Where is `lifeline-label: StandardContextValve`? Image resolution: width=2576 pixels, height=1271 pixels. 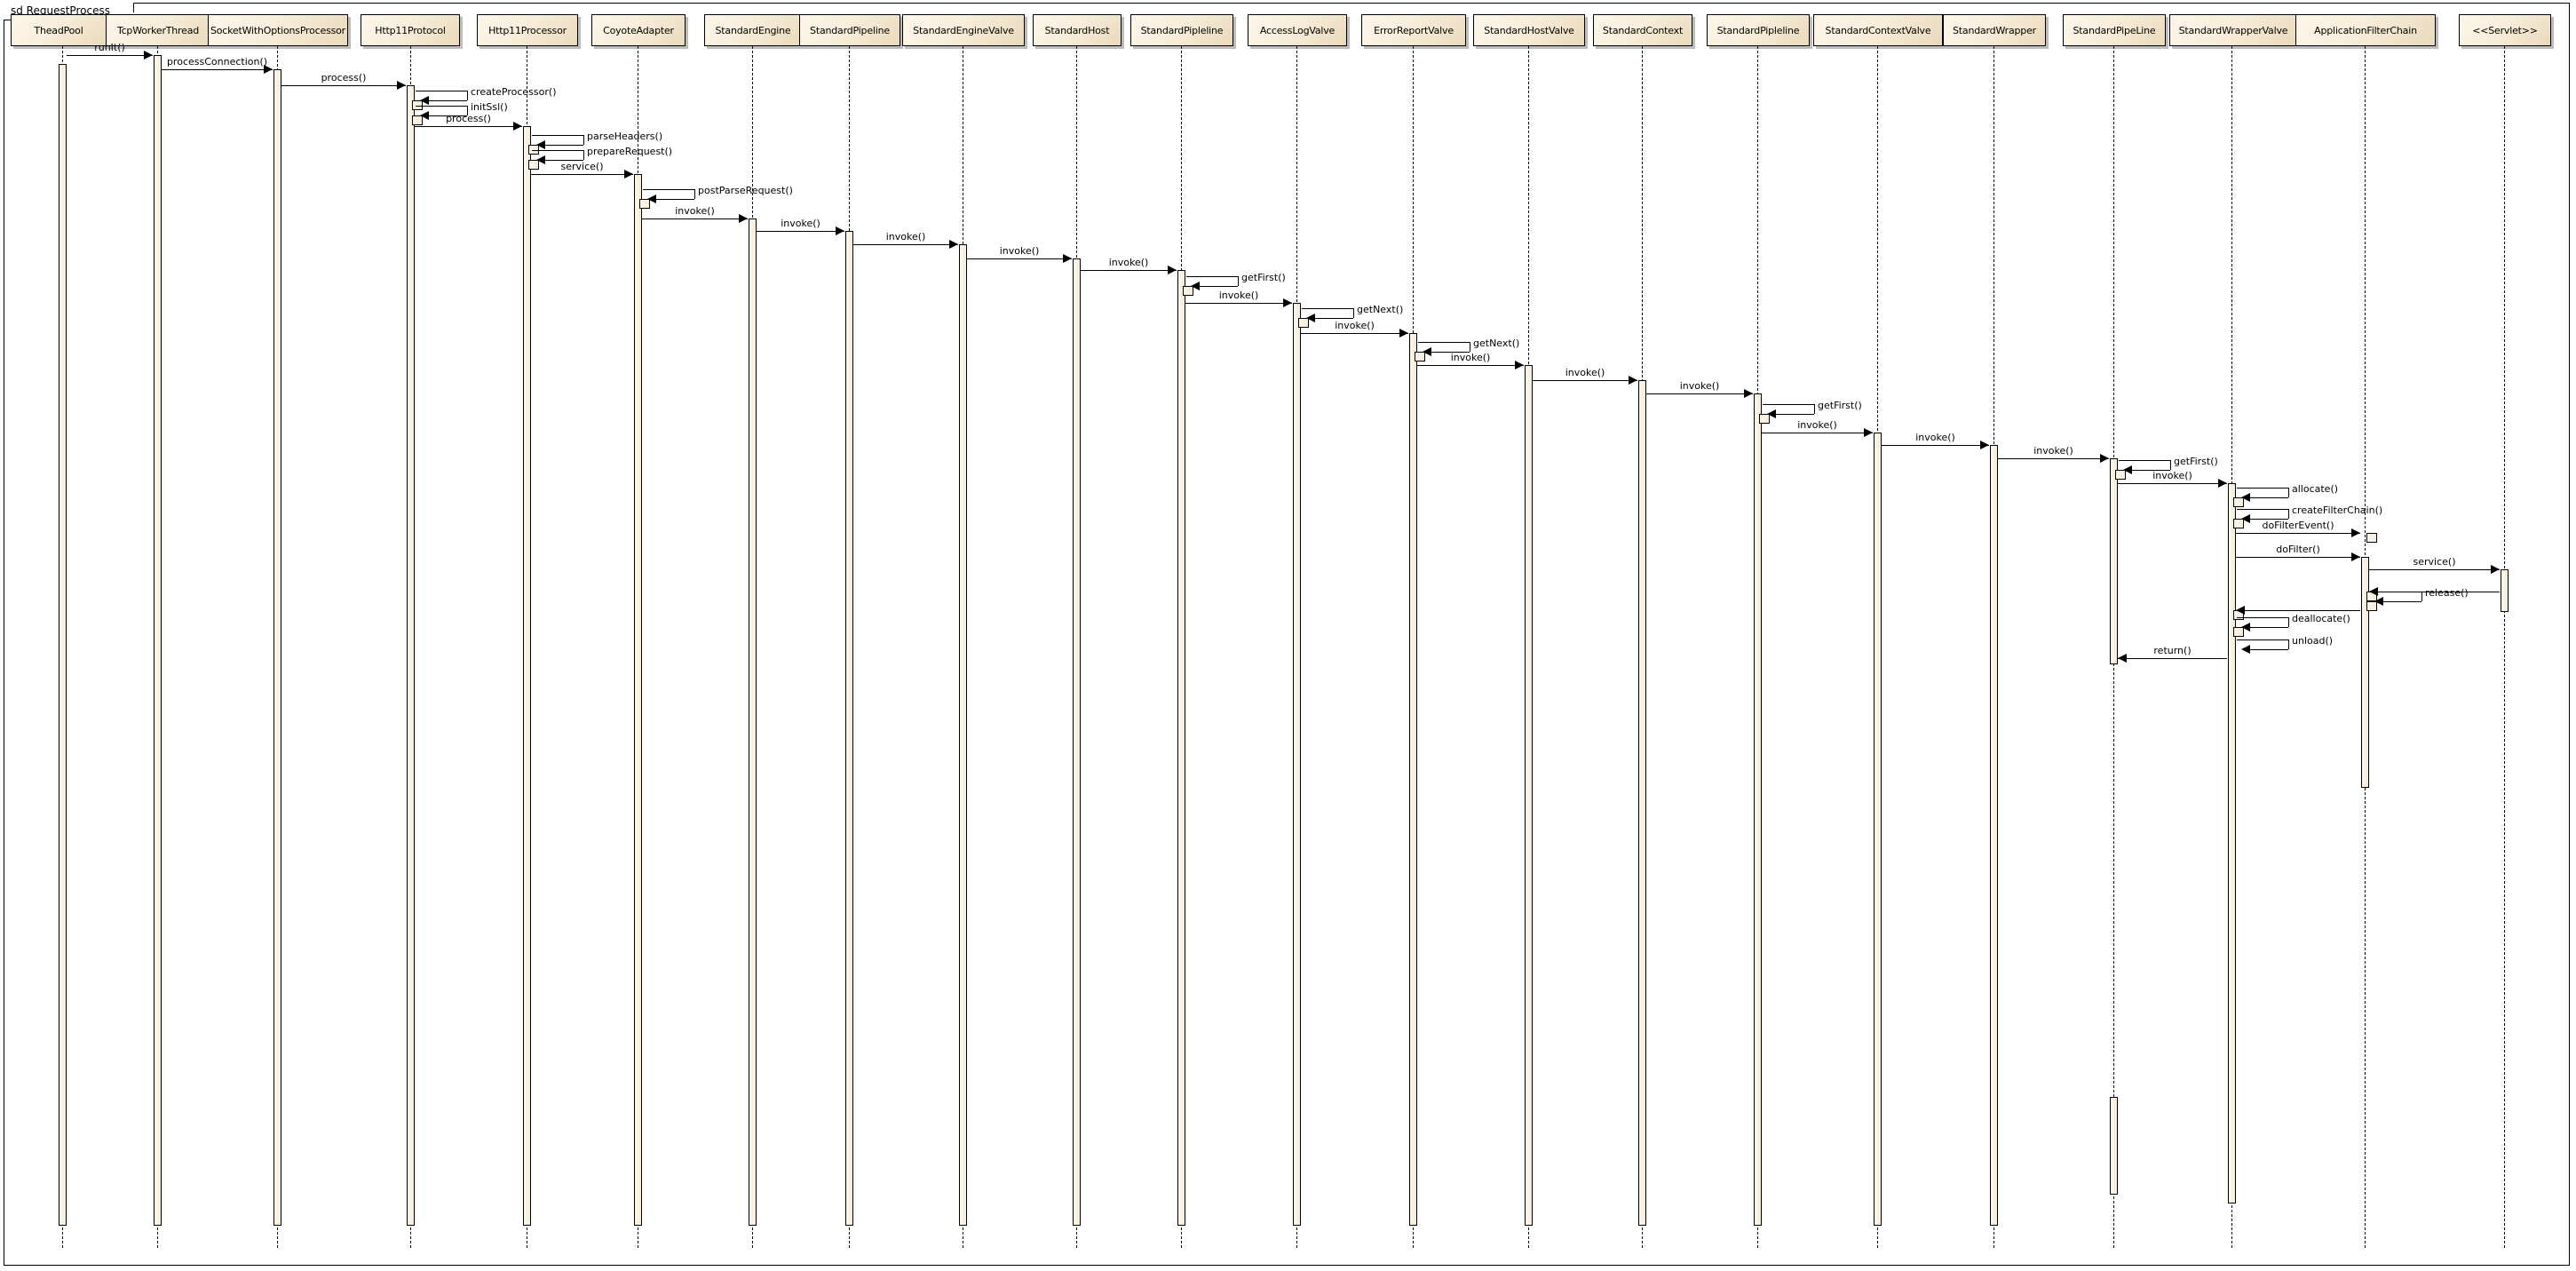
lifeline-label: StandardContextValve is located at coordinates (1878, 30).